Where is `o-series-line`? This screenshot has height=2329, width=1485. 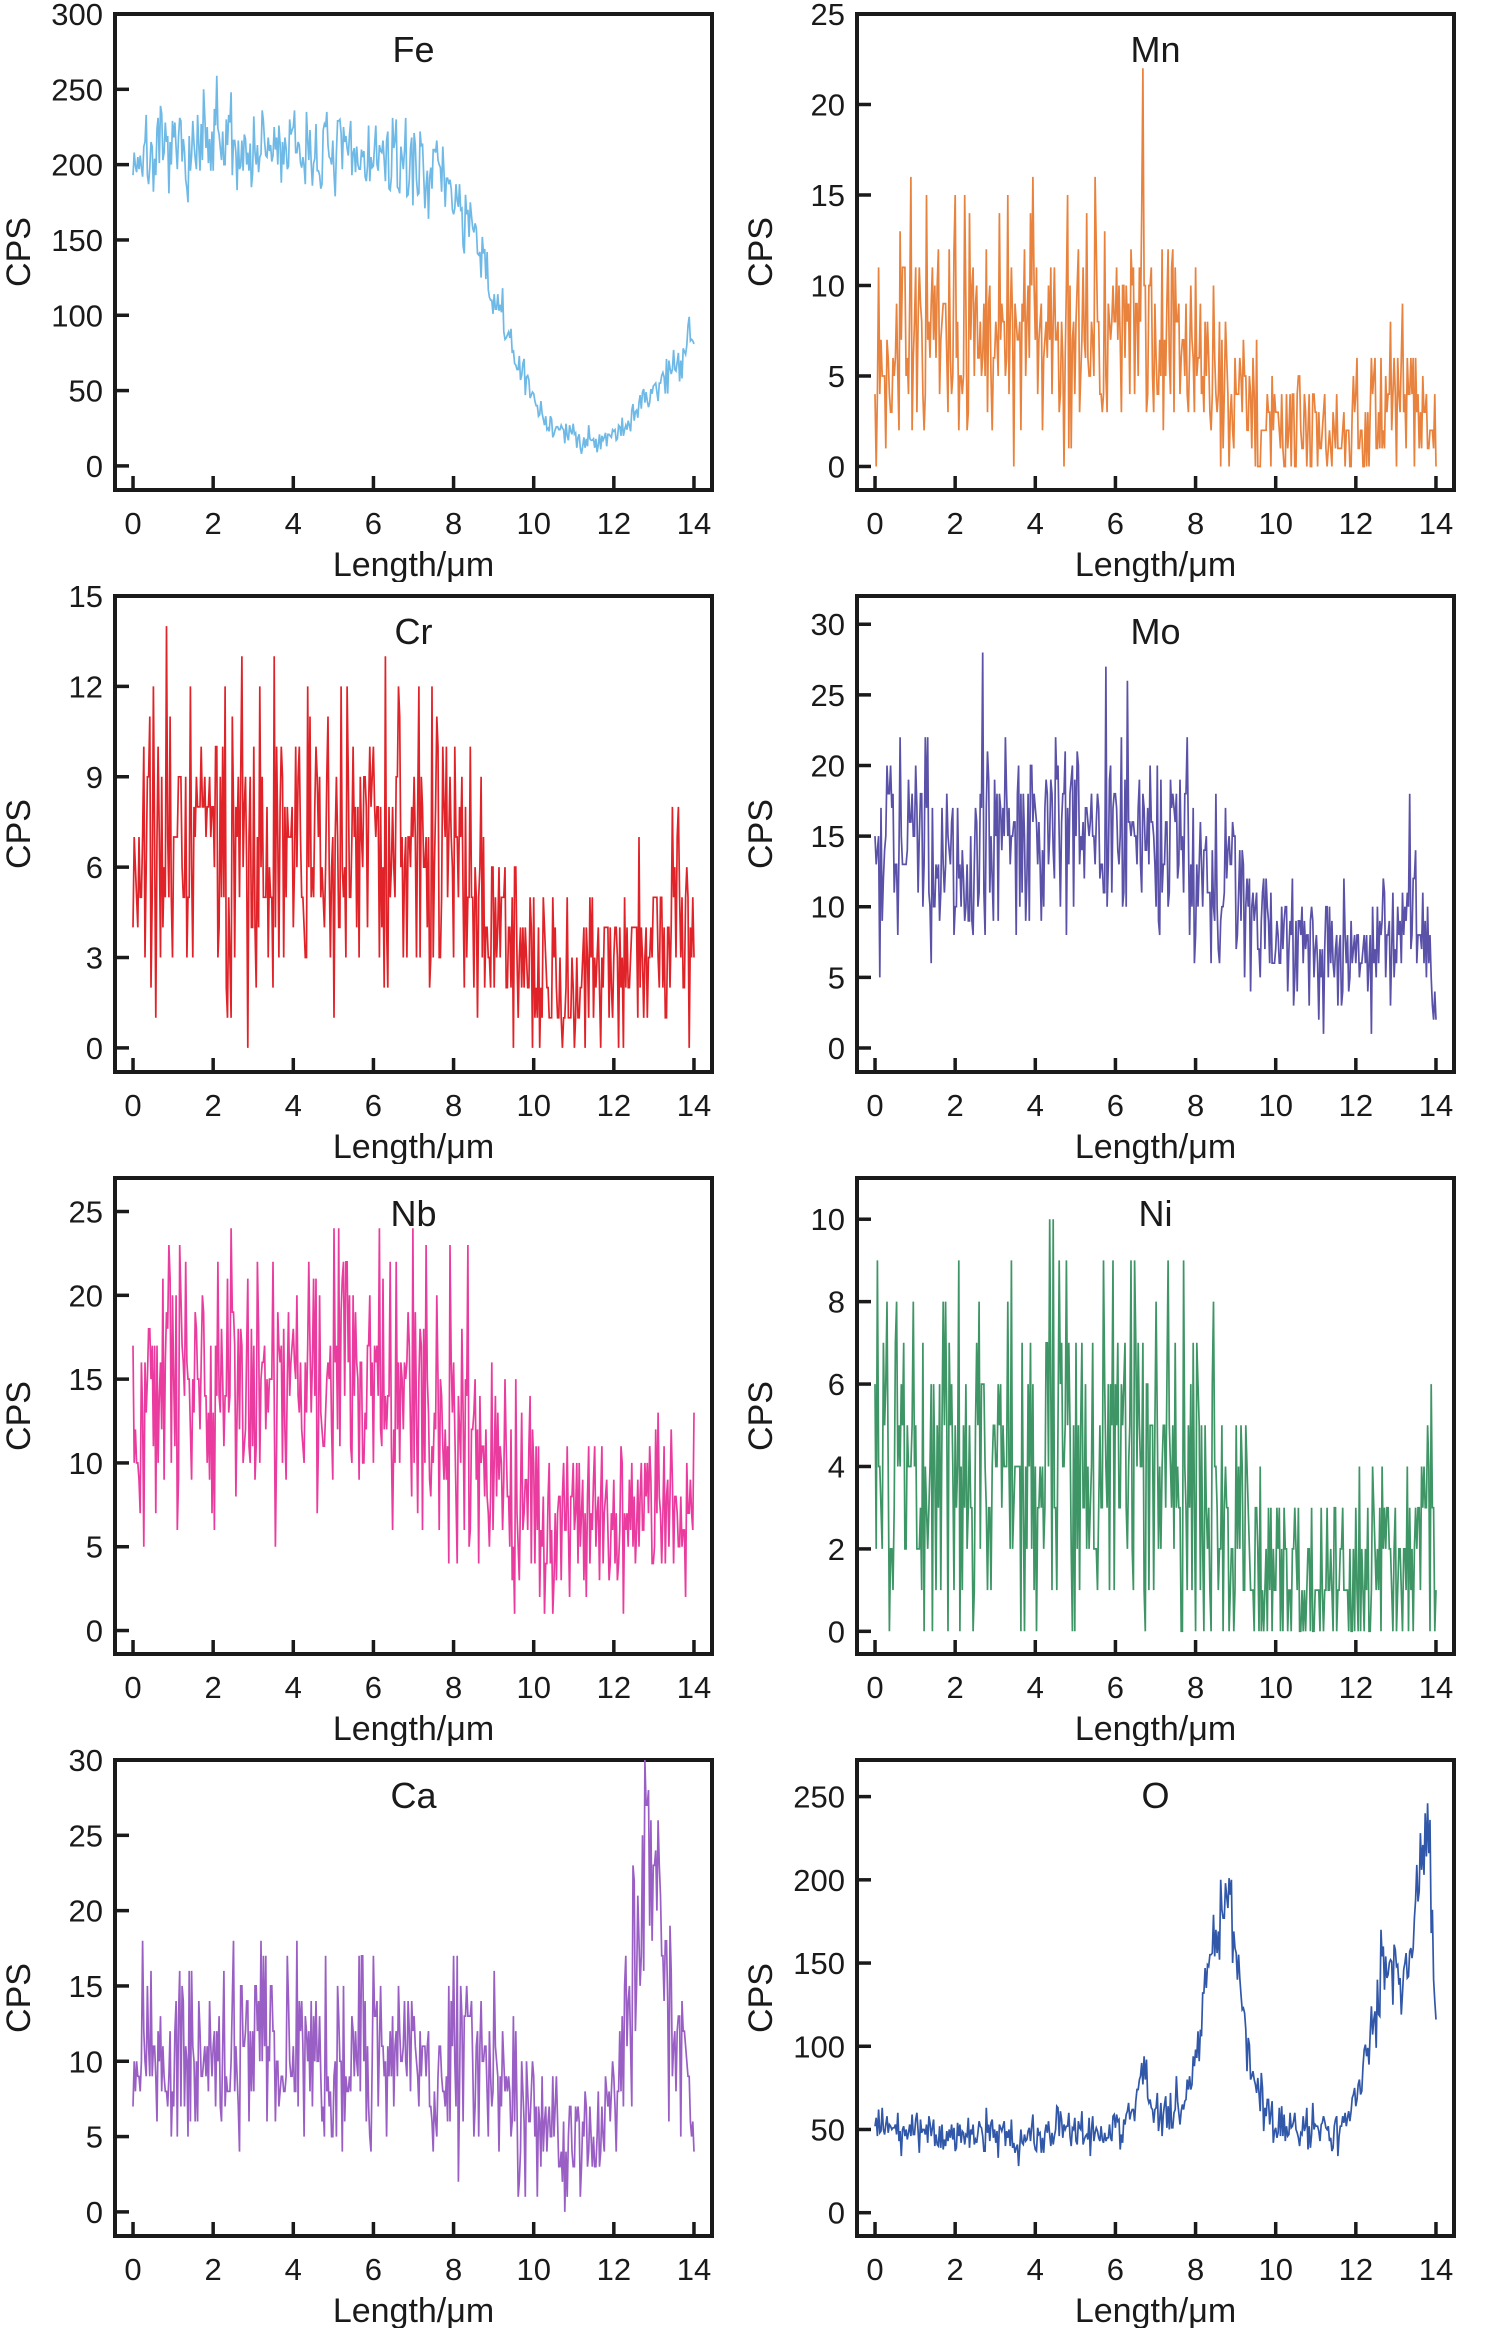
o-series-line is located at coordinates (1155, 1985).